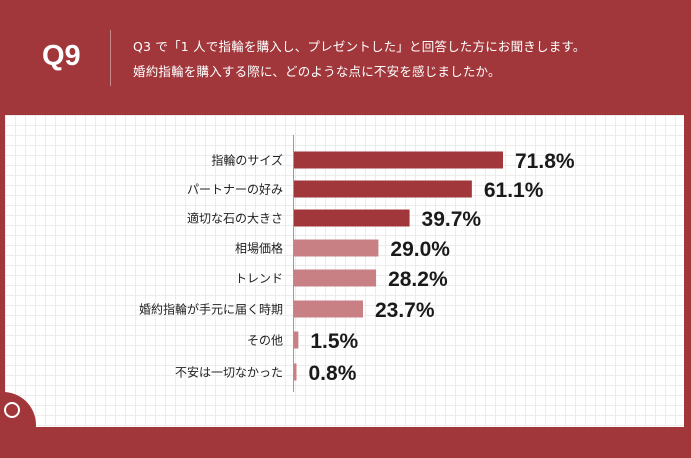 This screenshot has width=691, height=458. What do you see at coordinates (235, 218) in the screenshot?
I see `category-label: 適切な石の大きさ` at bounding box center [235, 218].